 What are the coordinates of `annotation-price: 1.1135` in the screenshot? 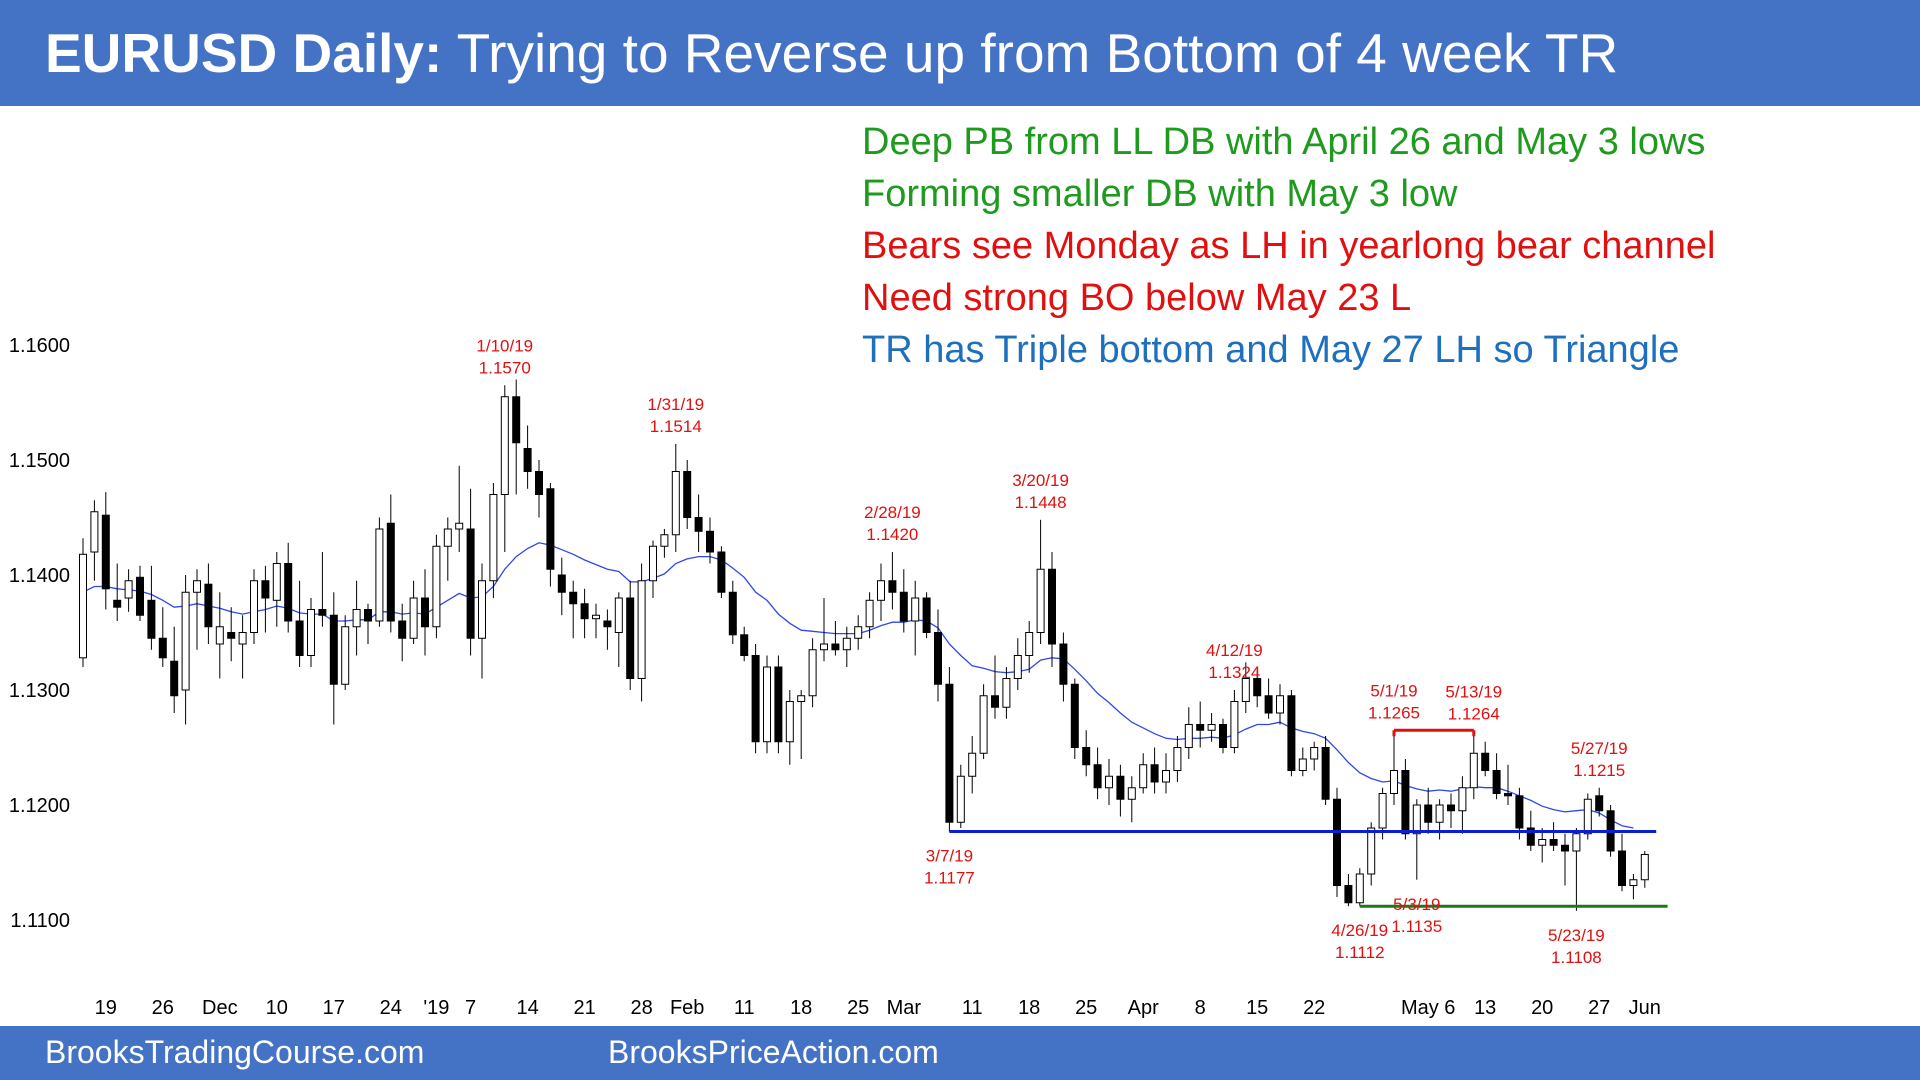 It's located at (1416, 926).